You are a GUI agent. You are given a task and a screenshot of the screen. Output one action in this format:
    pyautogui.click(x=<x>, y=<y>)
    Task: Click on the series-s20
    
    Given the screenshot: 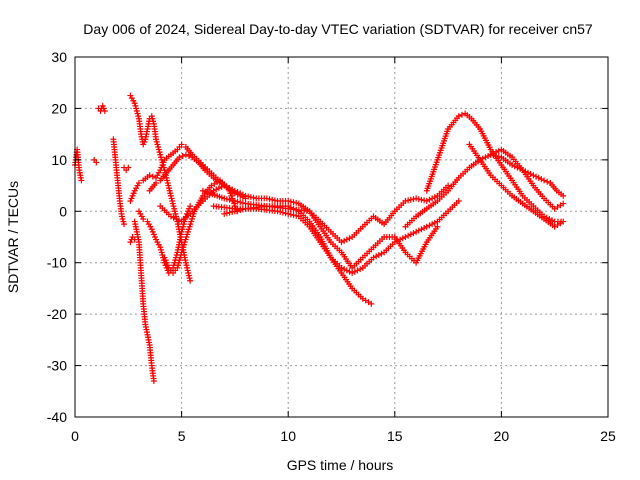 What is the action you would take?
    pyautogui.click(x=527, y=175)
    